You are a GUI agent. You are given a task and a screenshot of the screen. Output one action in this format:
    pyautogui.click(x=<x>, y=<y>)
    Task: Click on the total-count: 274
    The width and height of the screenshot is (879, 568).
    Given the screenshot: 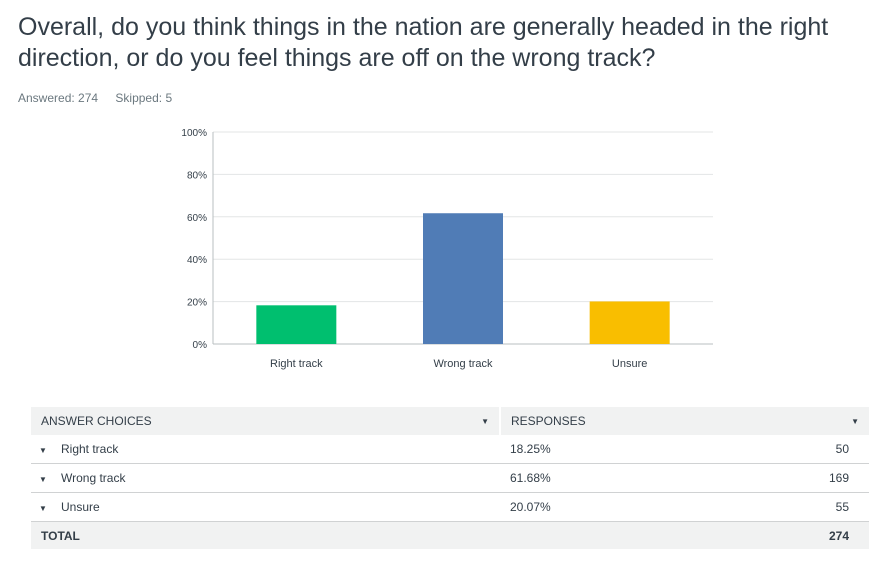 What is the action you would take?
    pyautogui.click(x=824, y=535)
    